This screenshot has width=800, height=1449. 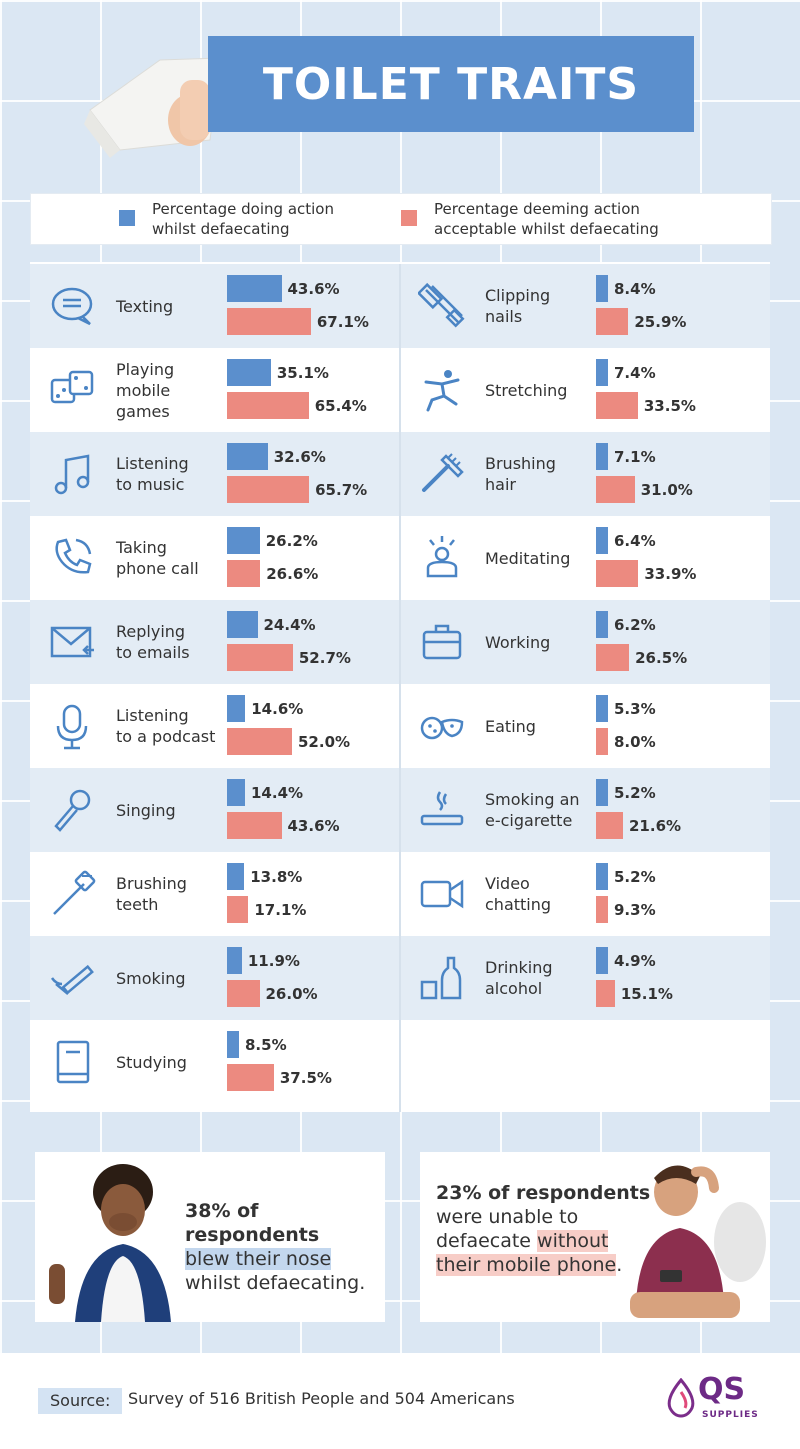 What do you see at coordinates (72, 726) in the screenshot?
I see `microphone-icon` at bounding box center [72, 726].